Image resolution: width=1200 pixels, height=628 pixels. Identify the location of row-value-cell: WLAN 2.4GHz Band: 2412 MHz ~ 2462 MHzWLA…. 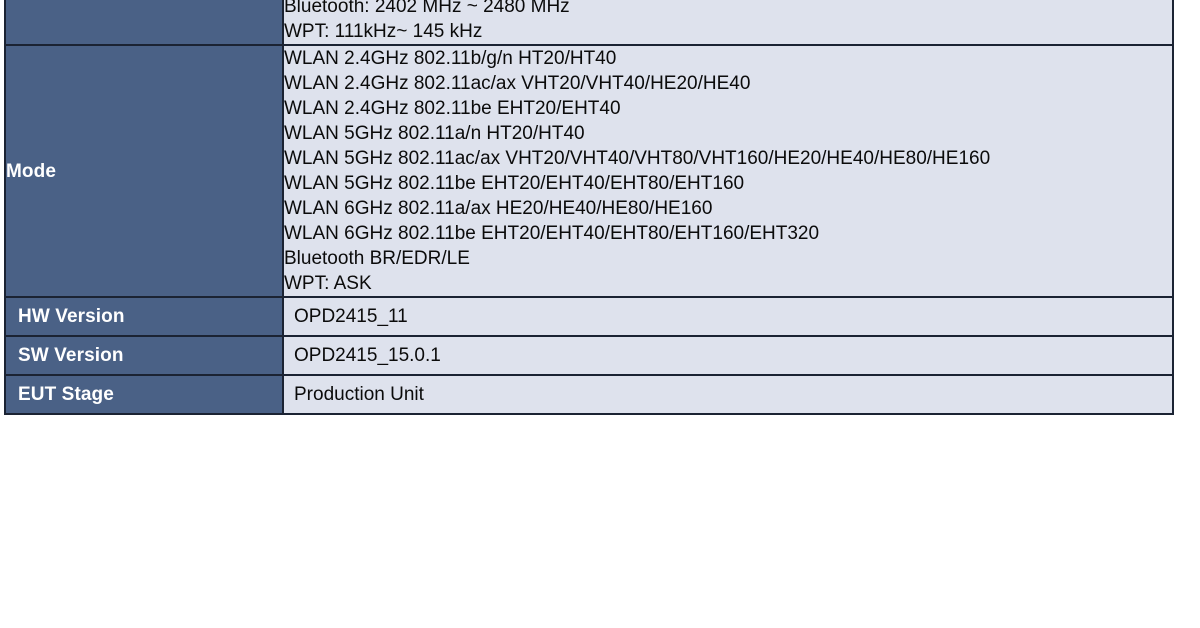
(728, 23).